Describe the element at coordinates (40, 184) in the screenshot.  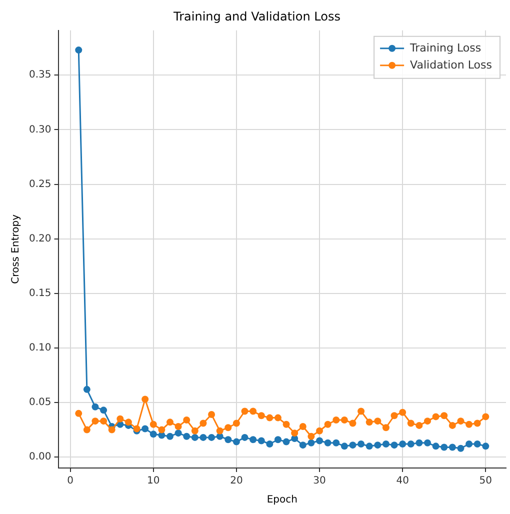
I see `y-tick-label: 0.25` at that location.